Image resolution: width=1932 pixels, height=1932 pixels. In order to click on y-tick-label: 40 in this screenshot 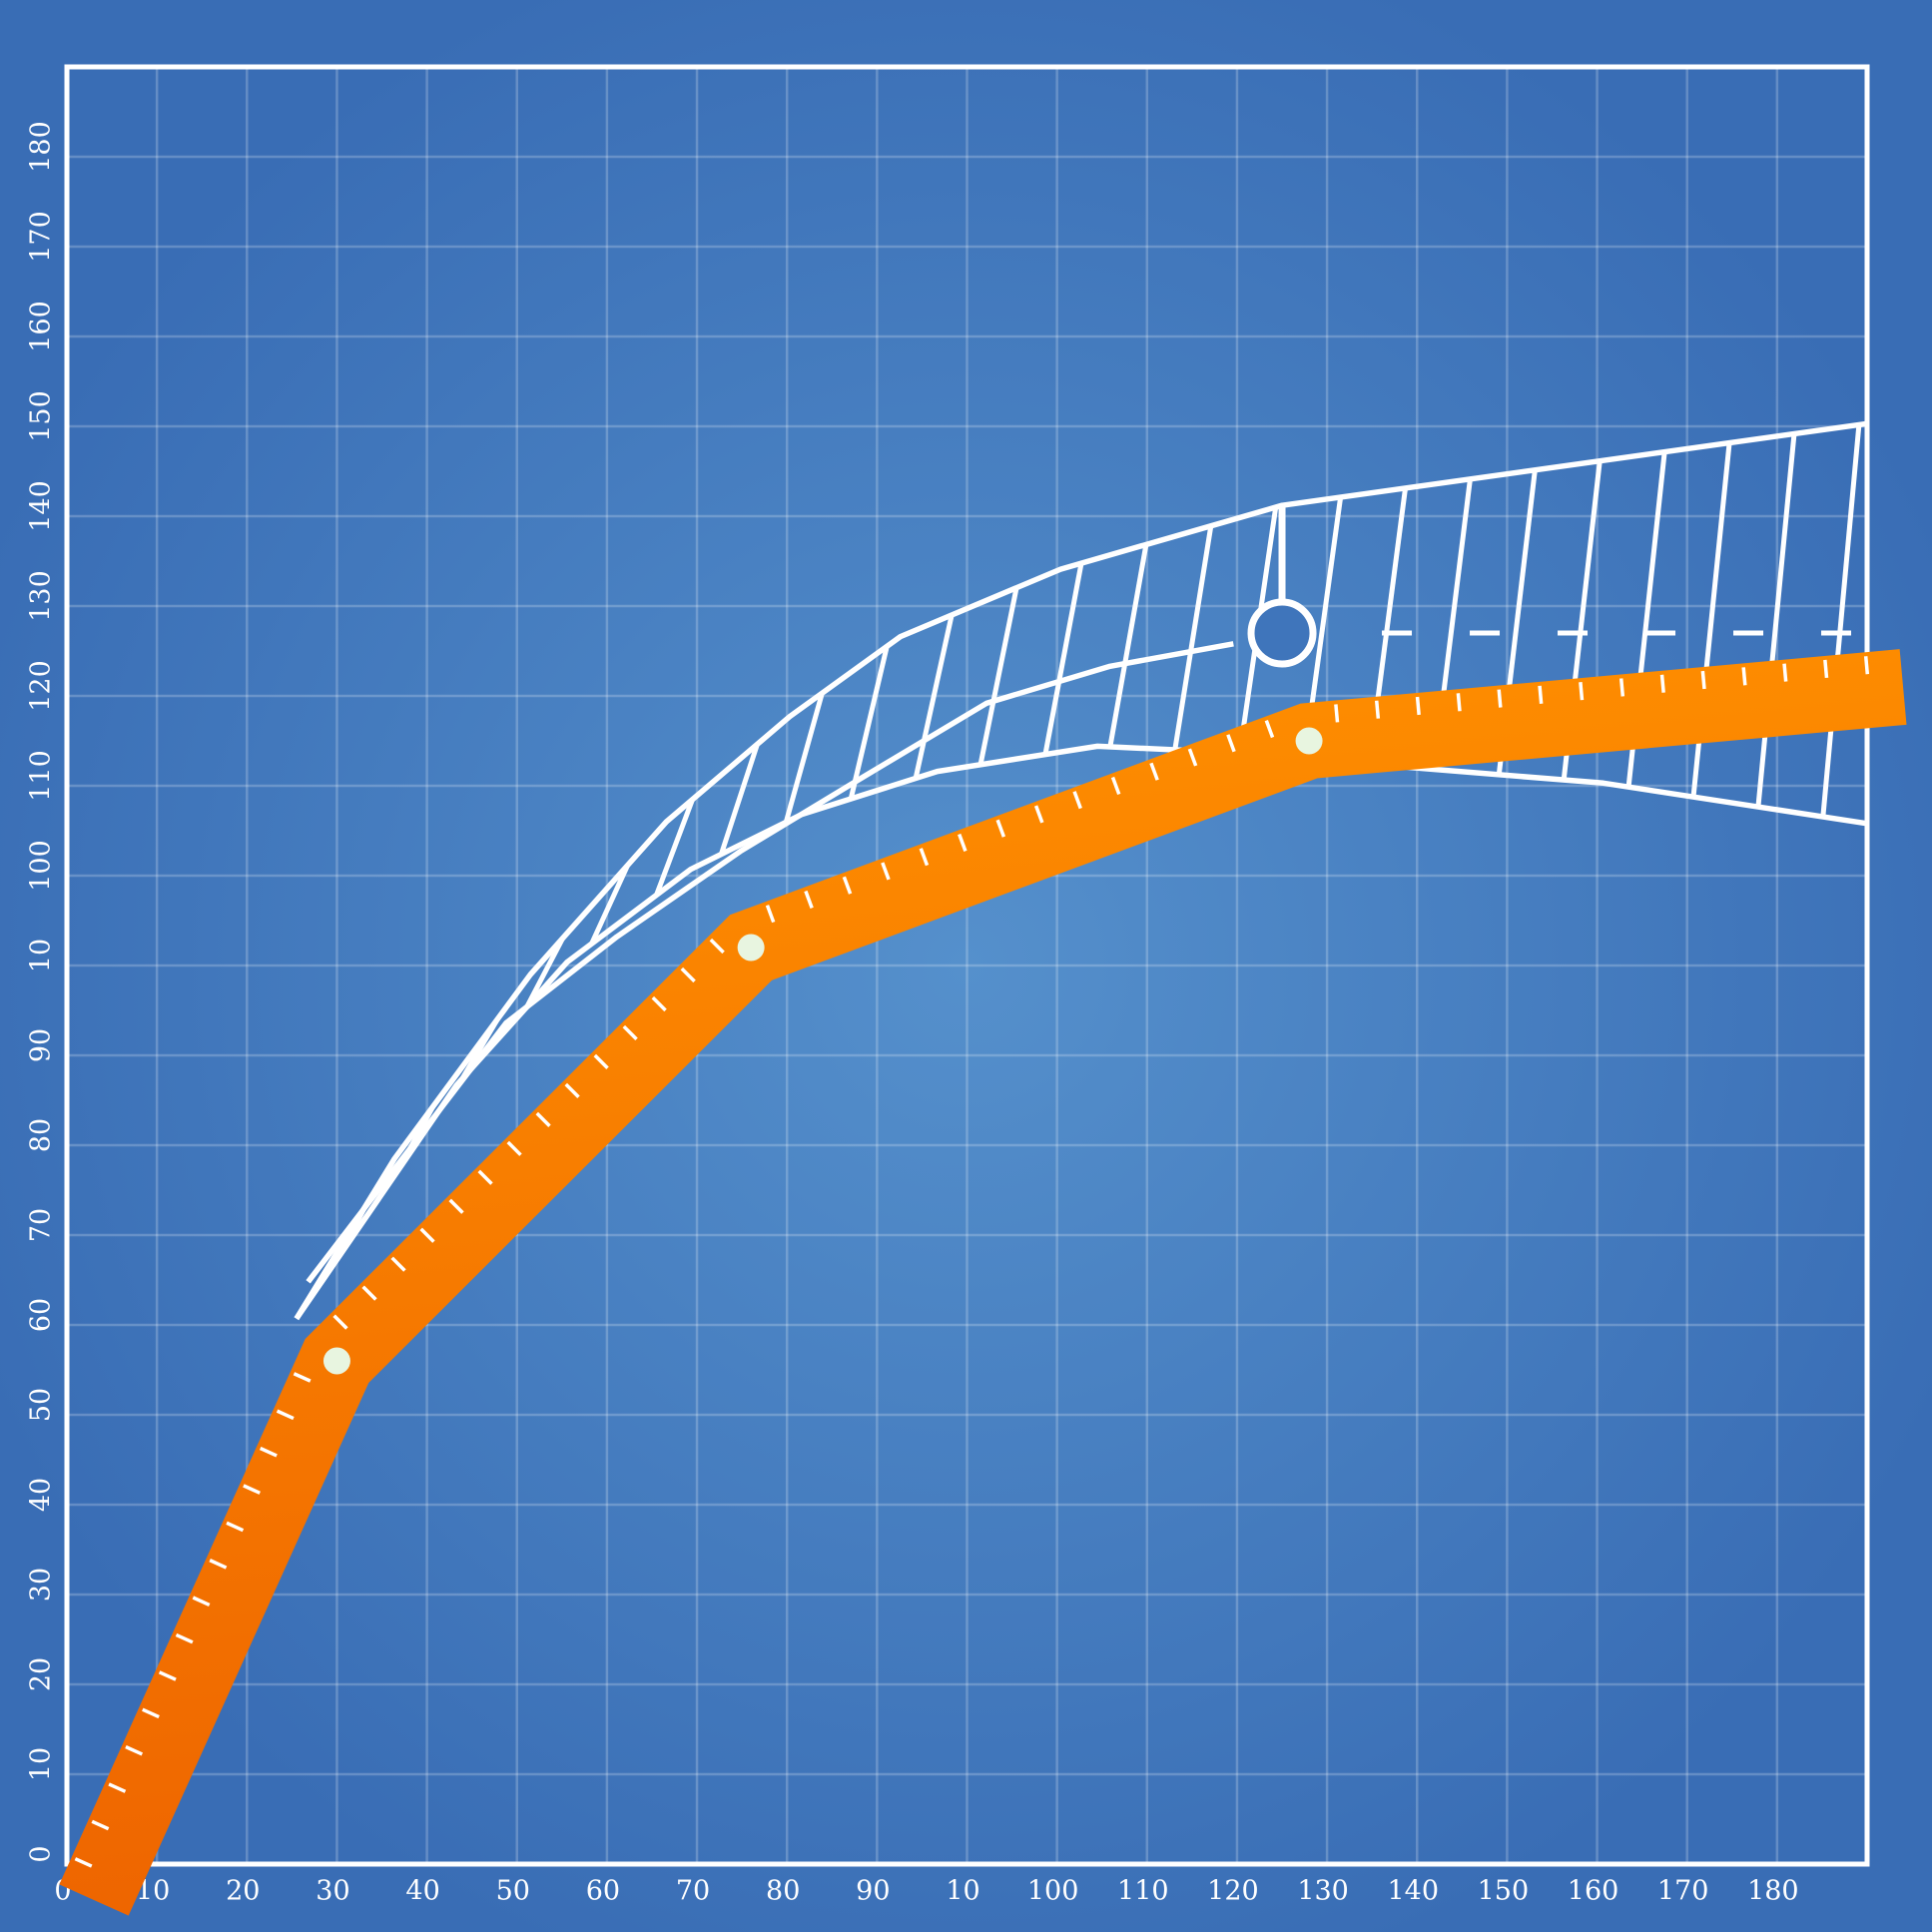, I will do `click(41, 1495)`.